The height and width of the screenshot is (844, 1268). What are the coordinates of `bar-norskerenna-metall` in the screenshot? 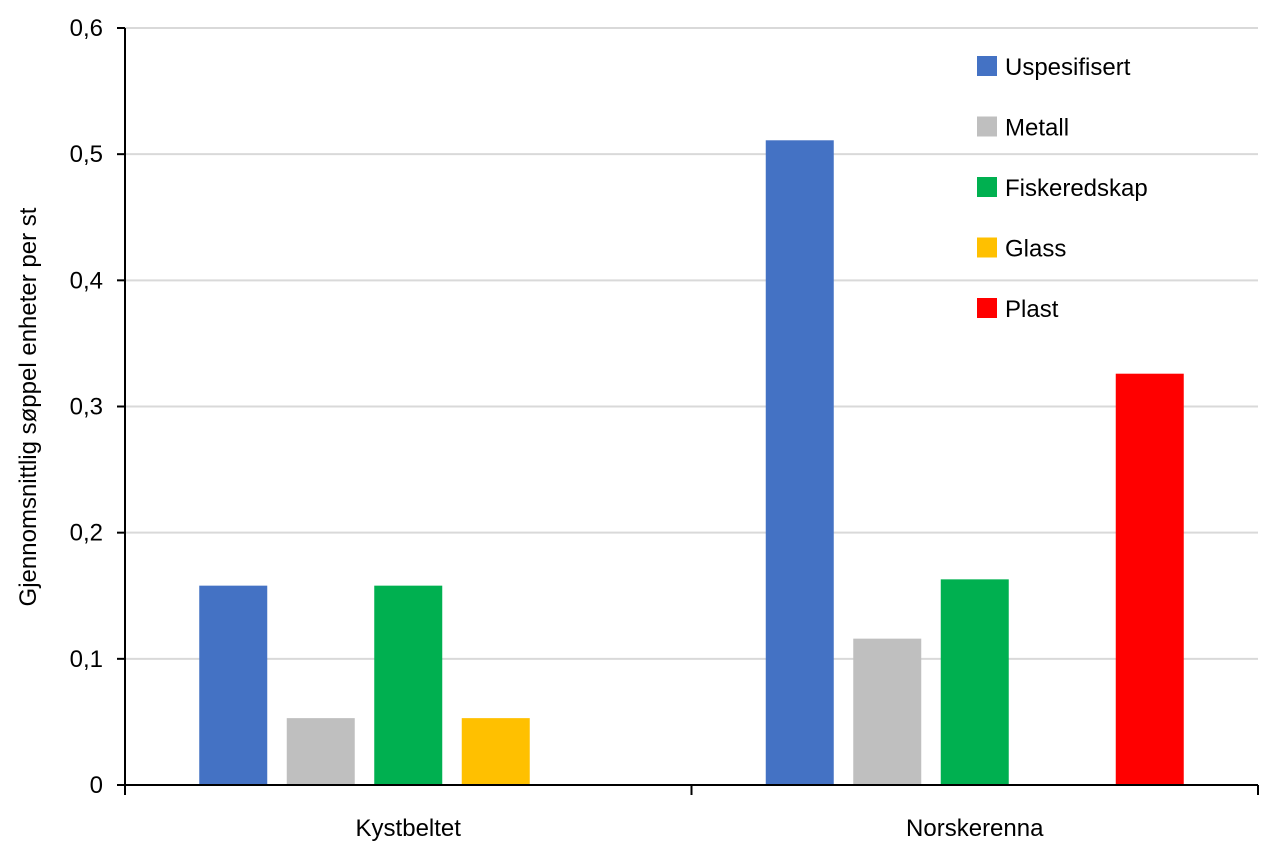 It's located at (887, 711).